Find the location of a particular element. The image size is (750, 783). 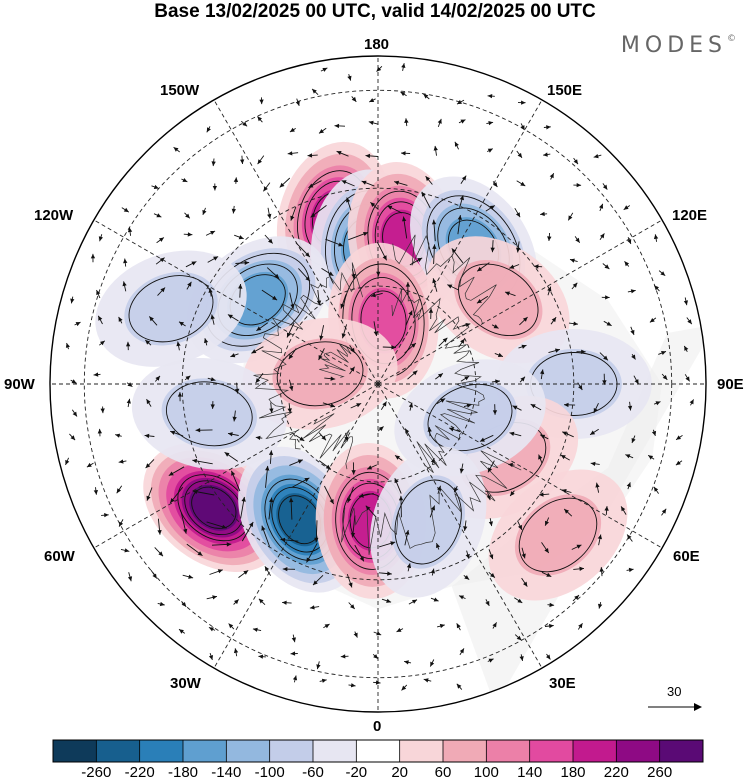

colorbar-tick-label: 140 is located at coordinates (530, 772).